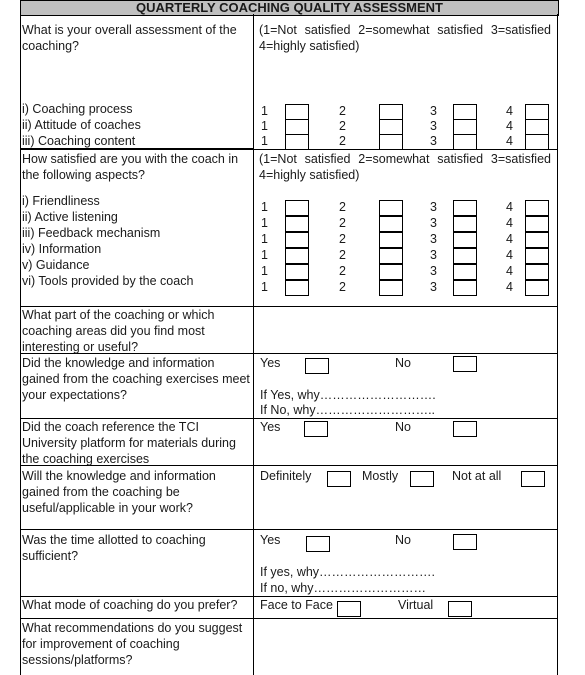  What do you see at coordinates (270, 363) in the screenshot?
I see `expectations-yes-label: Yes` at bounding box center [270, 363].